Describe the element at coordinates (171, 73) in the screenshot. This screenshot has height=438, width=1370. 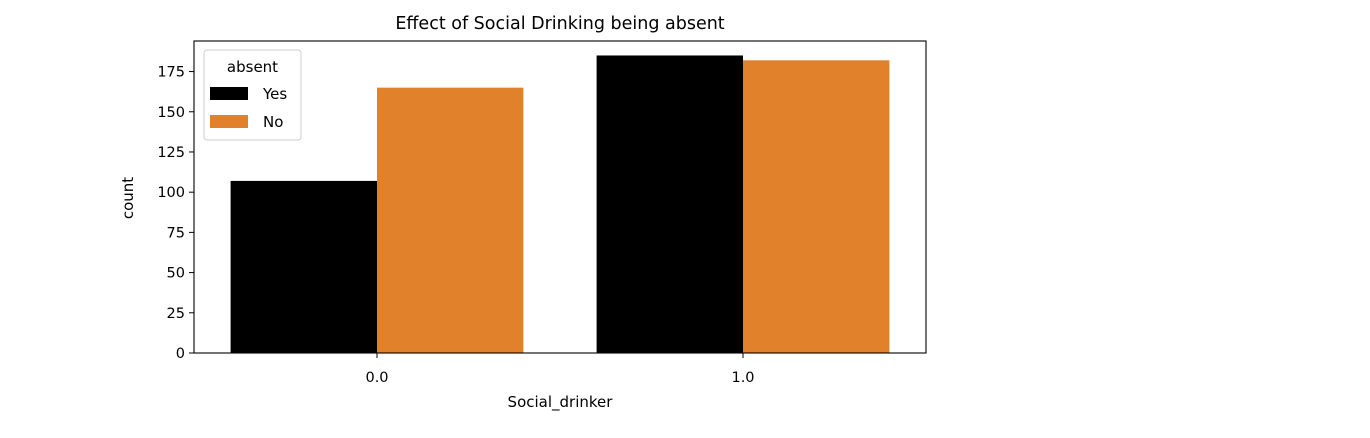
I see `y-tick-label: 175` at that location.